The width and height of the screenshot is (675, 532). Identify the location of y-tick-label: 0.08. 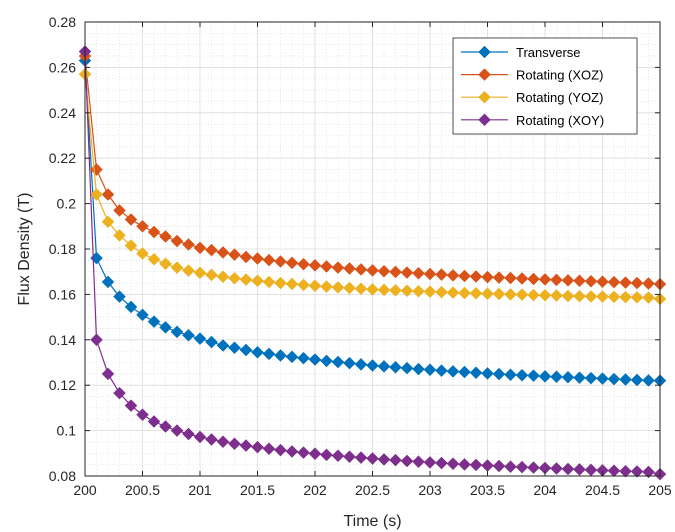
(62, 476).